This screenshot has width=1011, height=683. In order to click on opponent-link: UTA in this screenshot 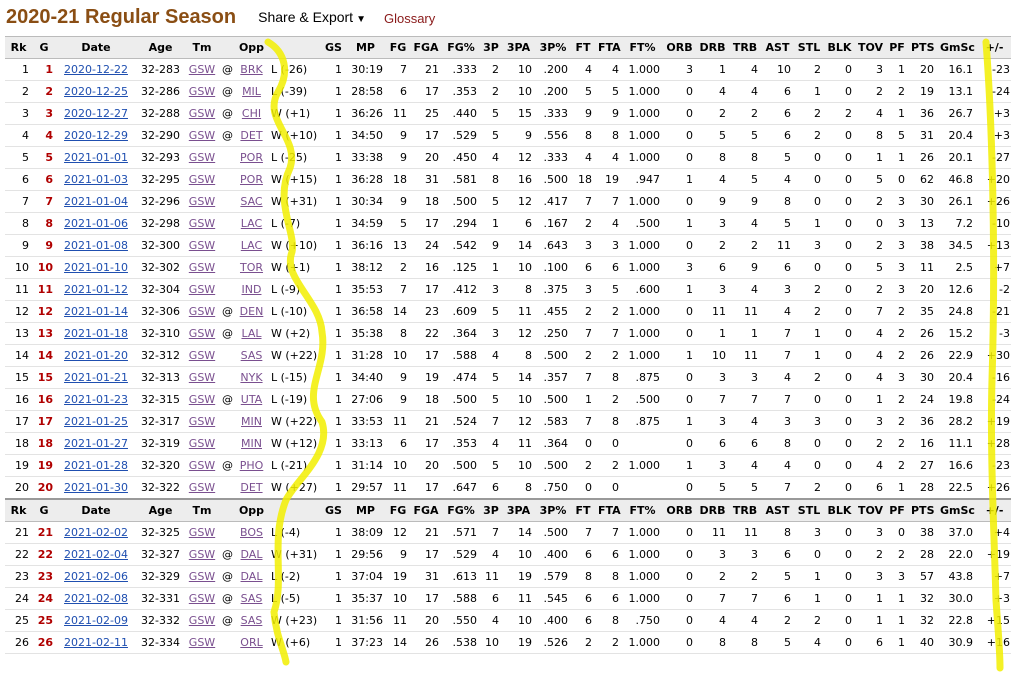, I will do `click(251, 399)`.